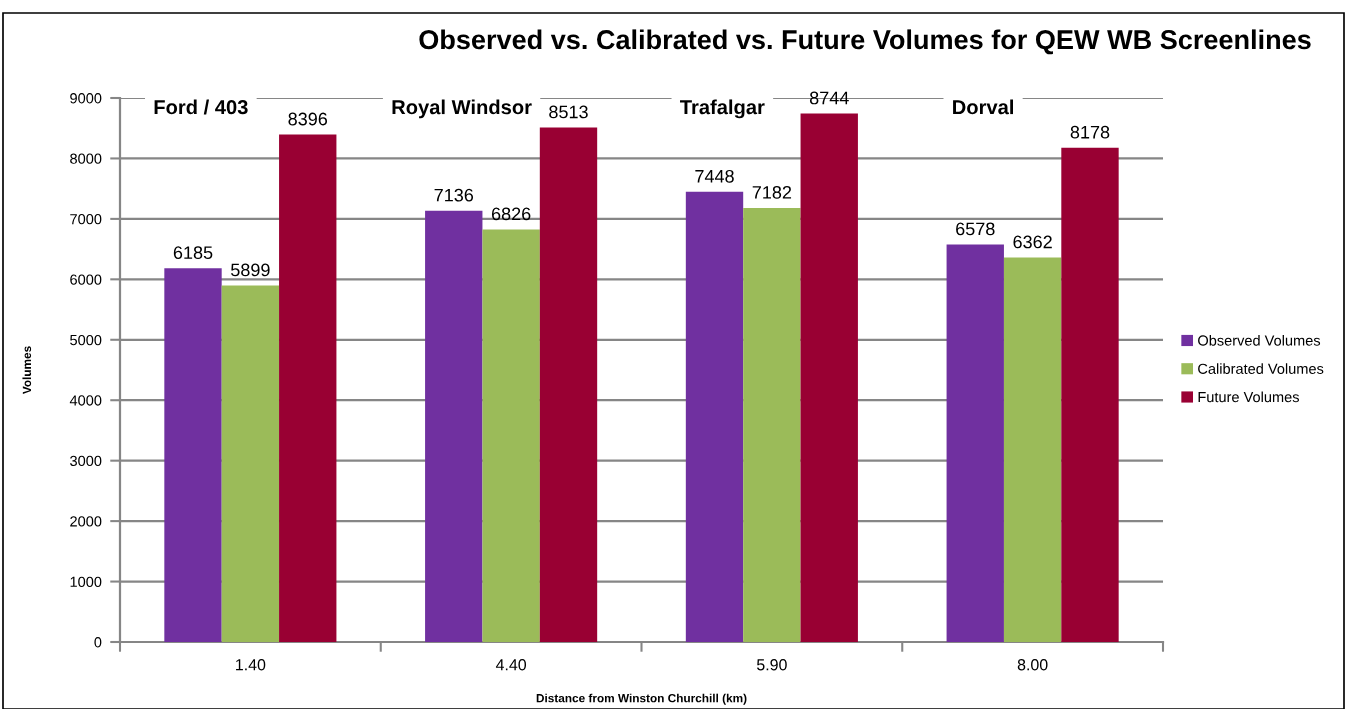  What do you see at coordinates (201, 107) in the screenshot?
I see `annotation: Ford / 403` at bounding box center [201, 107].